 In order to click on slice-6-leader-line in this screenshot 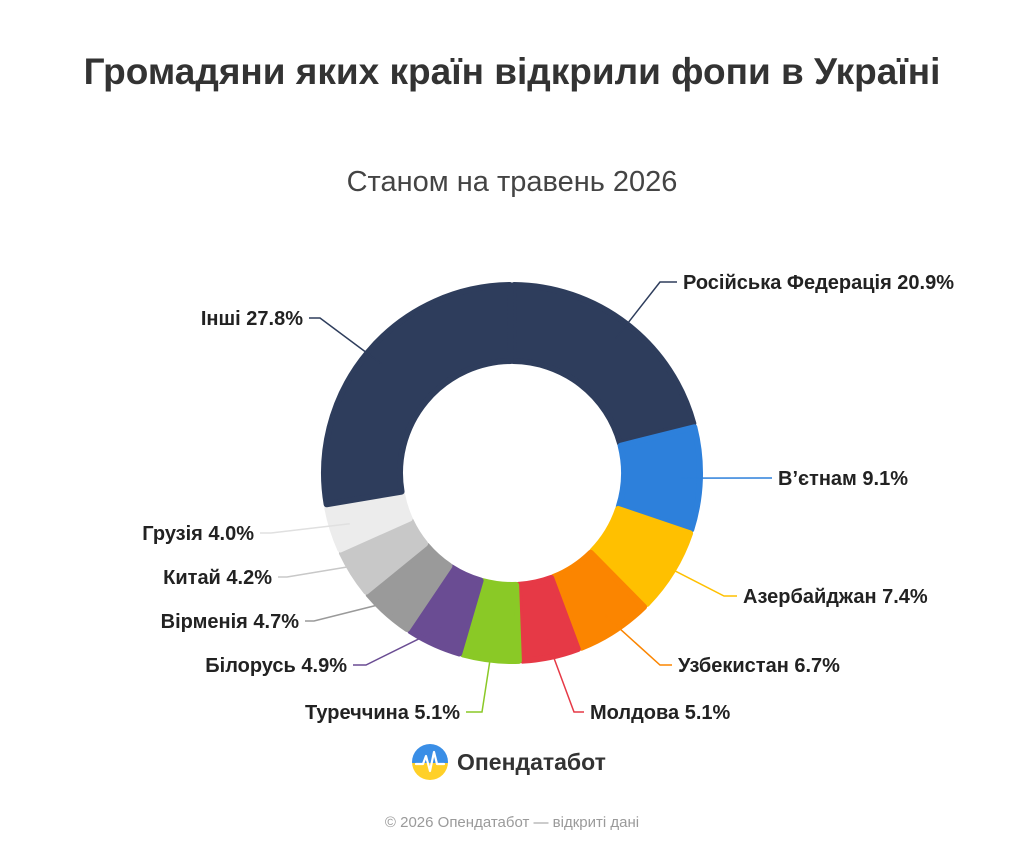, I will do `click(480, 677)`.